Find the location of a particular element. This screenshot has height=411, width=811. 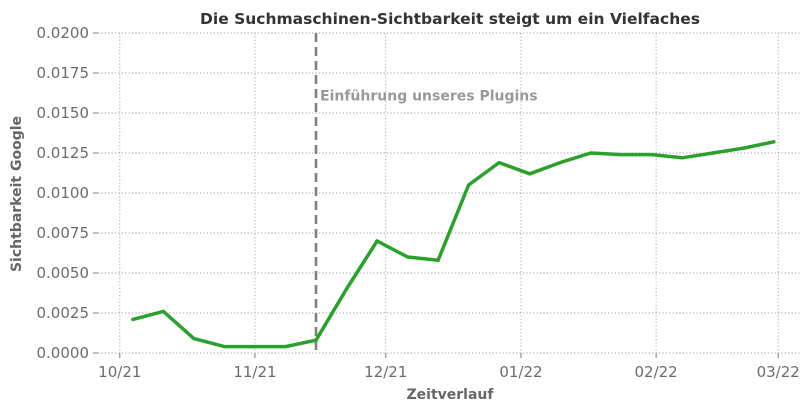

x-tick-label: 11/21 is located at coordinates (254, 372).